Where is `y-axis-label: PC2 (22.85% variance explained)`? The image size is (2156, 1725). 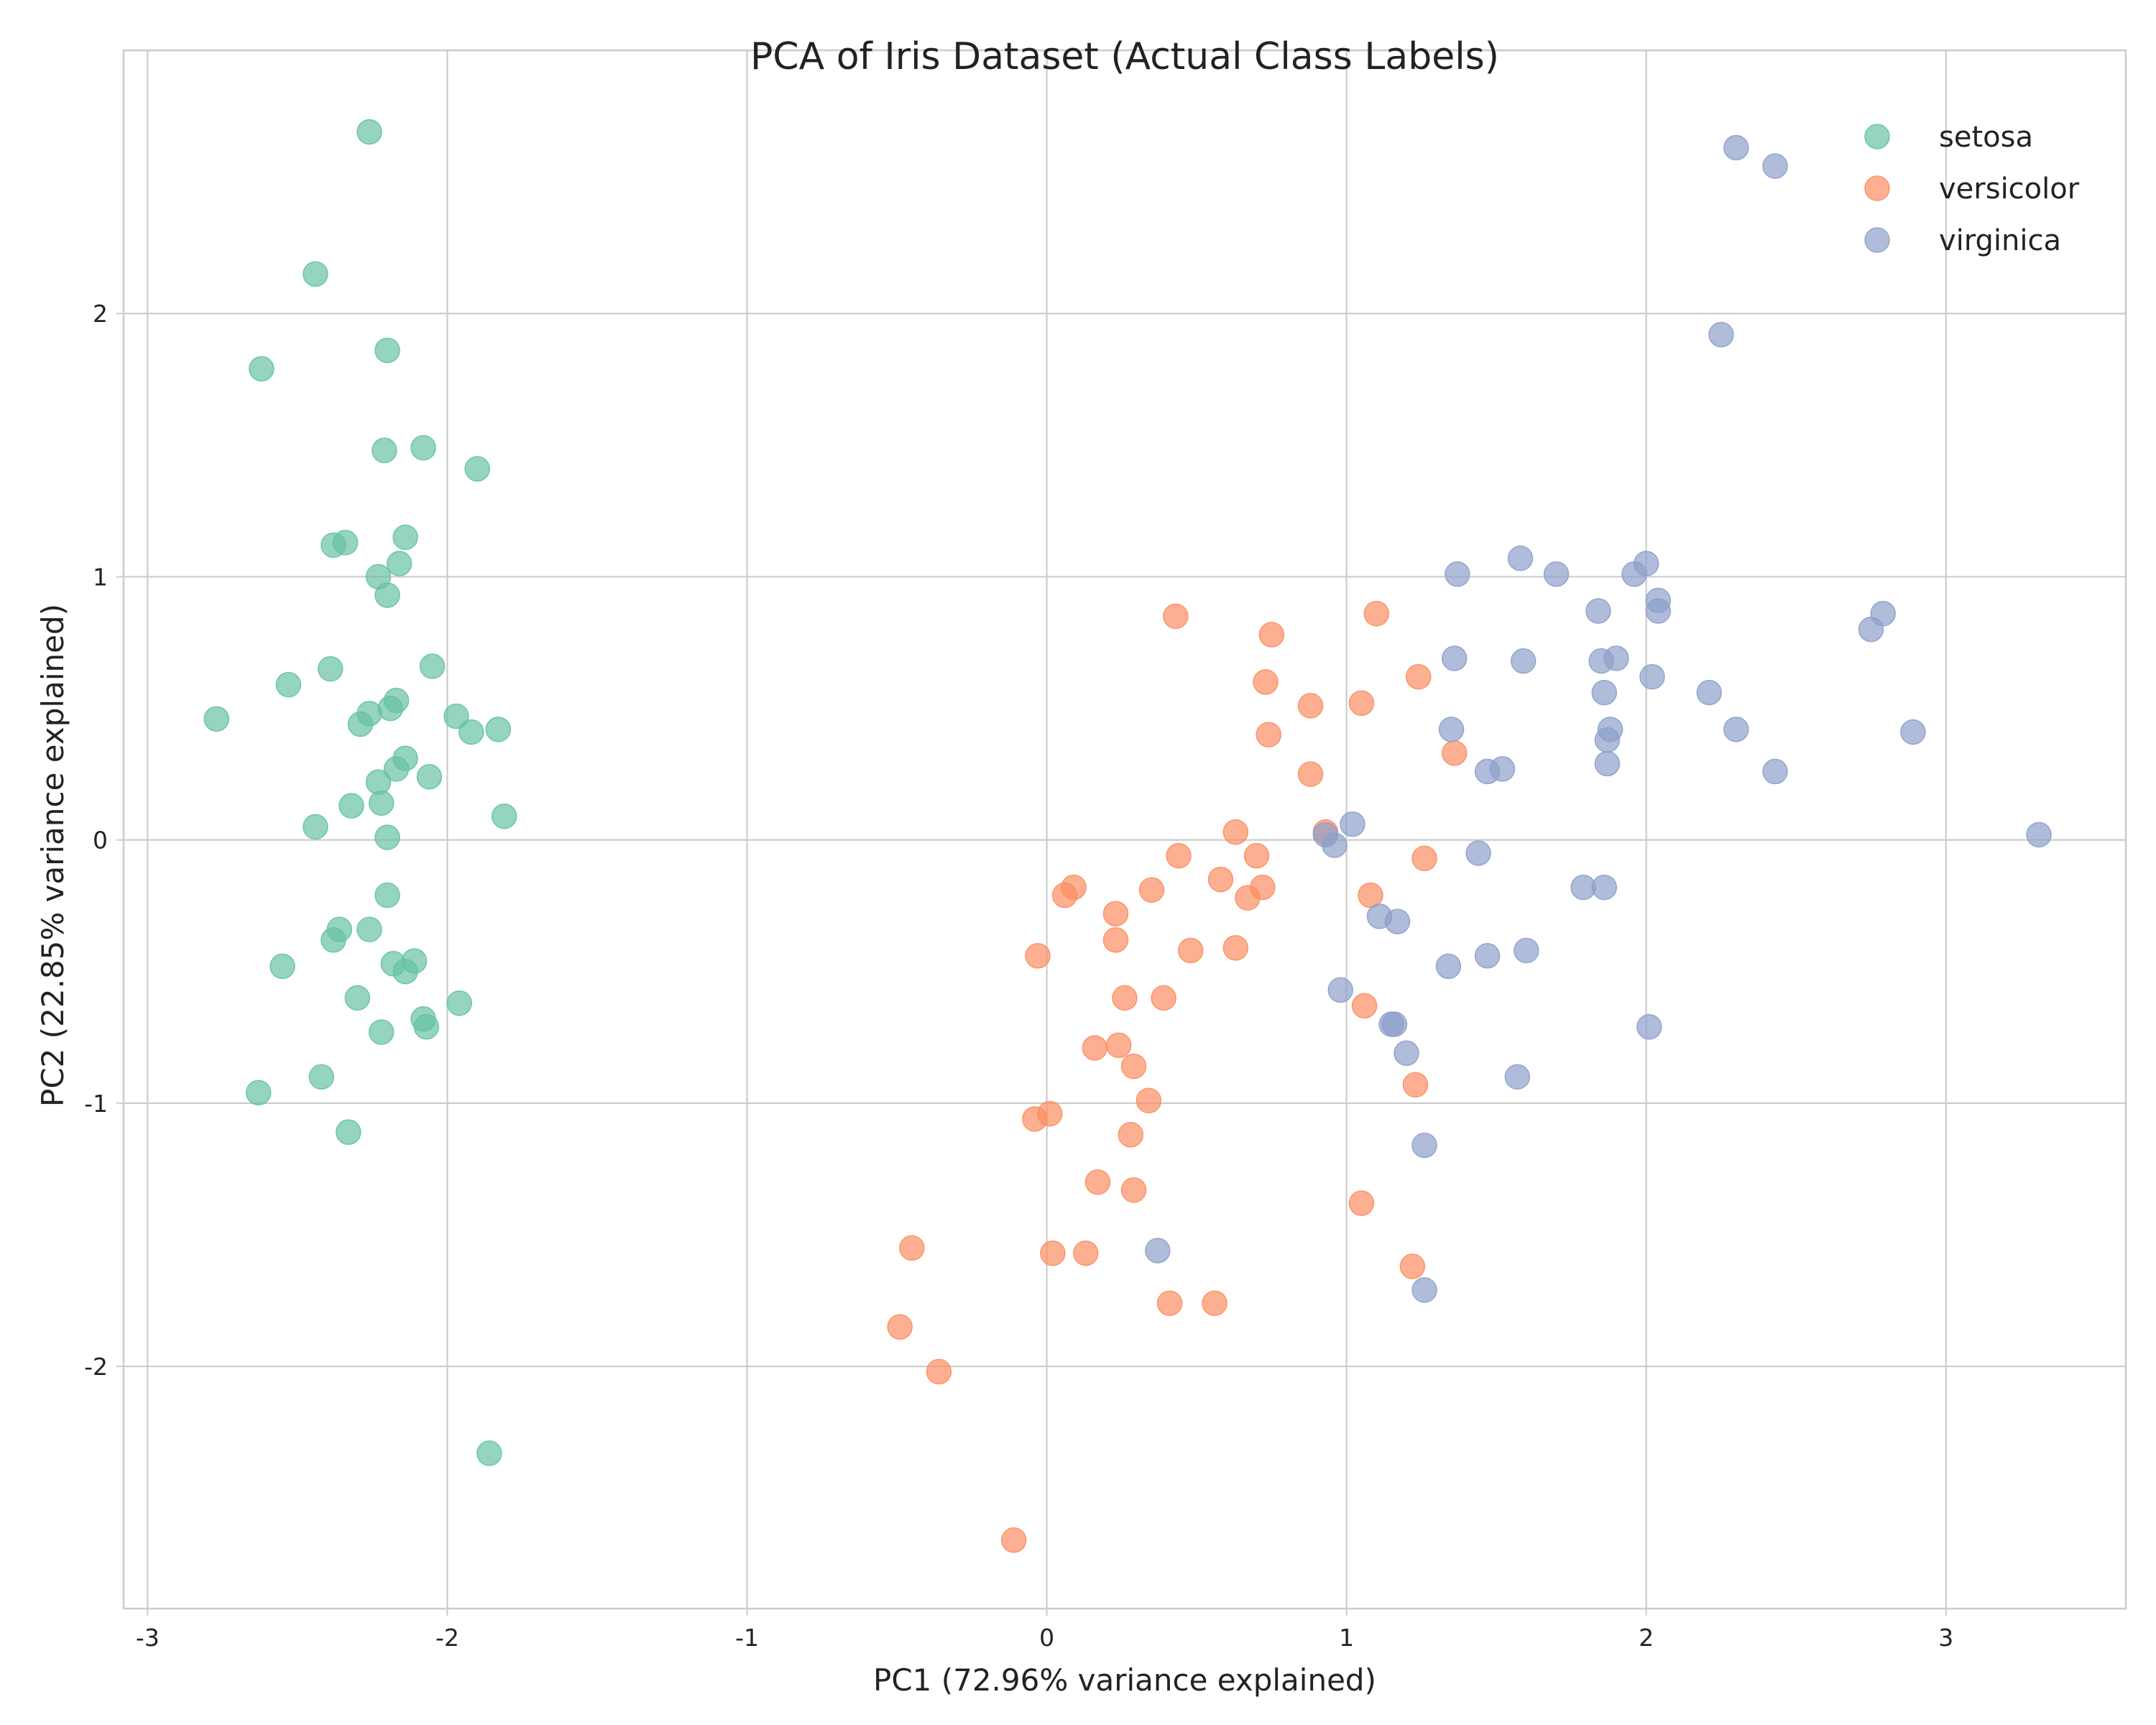 y-axis-label: PC2 (22.85% variance explained) is located at coordinates (53, 855).